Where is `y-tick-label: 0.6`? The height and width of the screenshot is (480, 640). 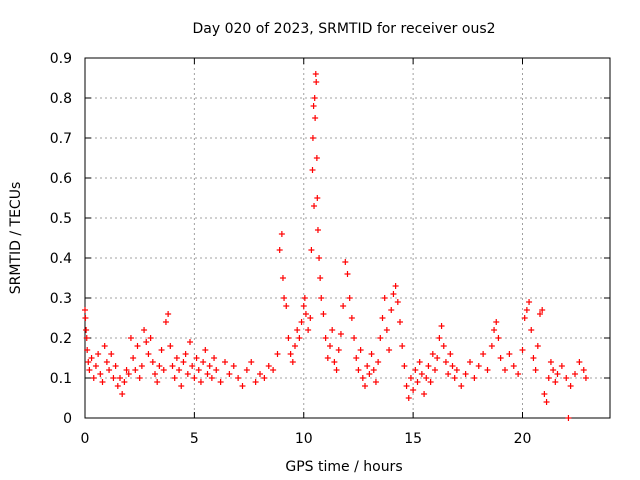
y-tick-label: 0.6 is located at coordinates (61, 179).